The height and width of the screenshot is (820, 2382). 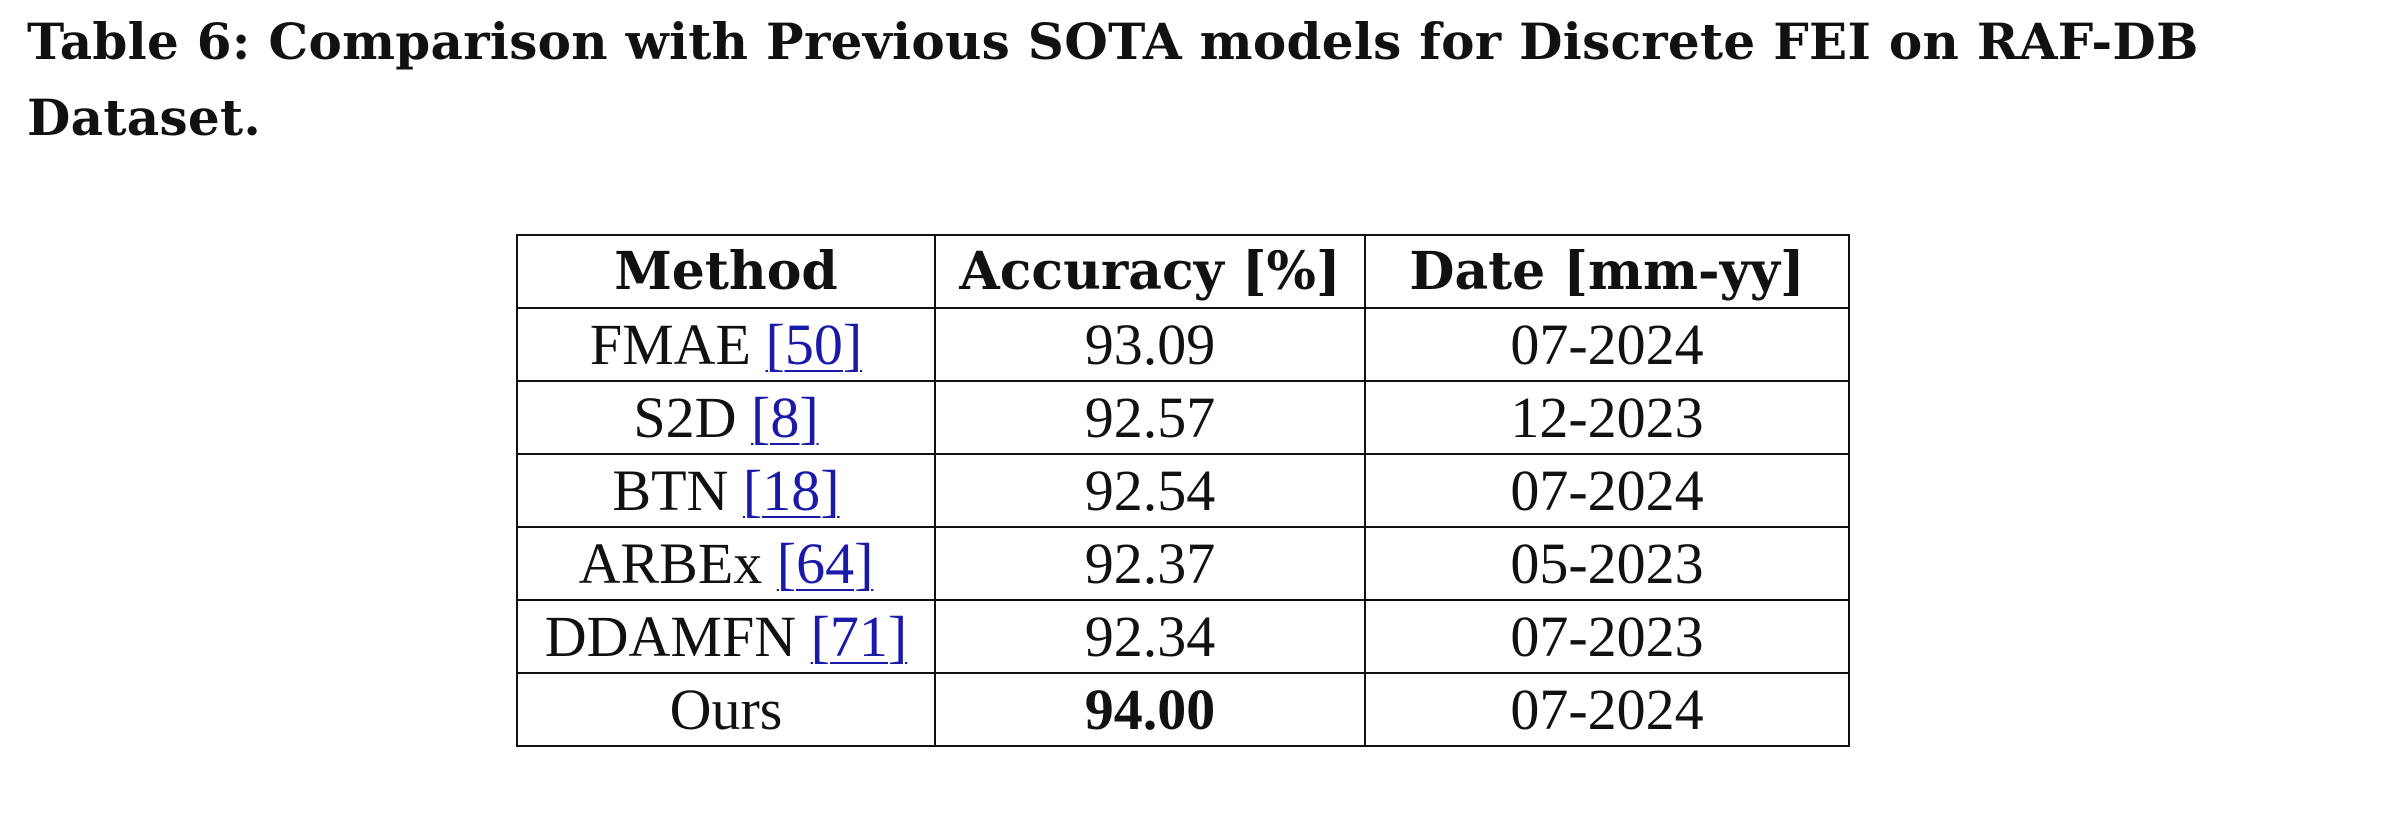 I want to click on accuracy-cell: 92.57, so click(x=1150, y=417).